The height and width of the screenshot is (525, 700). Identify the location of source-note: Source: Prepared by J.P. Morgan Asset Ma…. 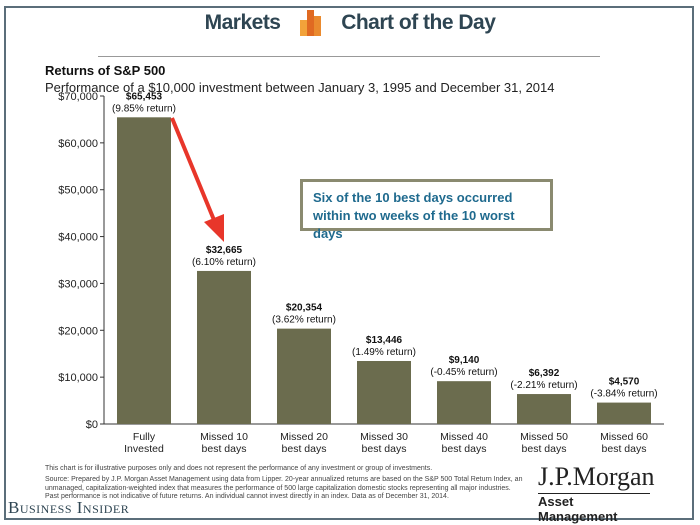
(284, 488).